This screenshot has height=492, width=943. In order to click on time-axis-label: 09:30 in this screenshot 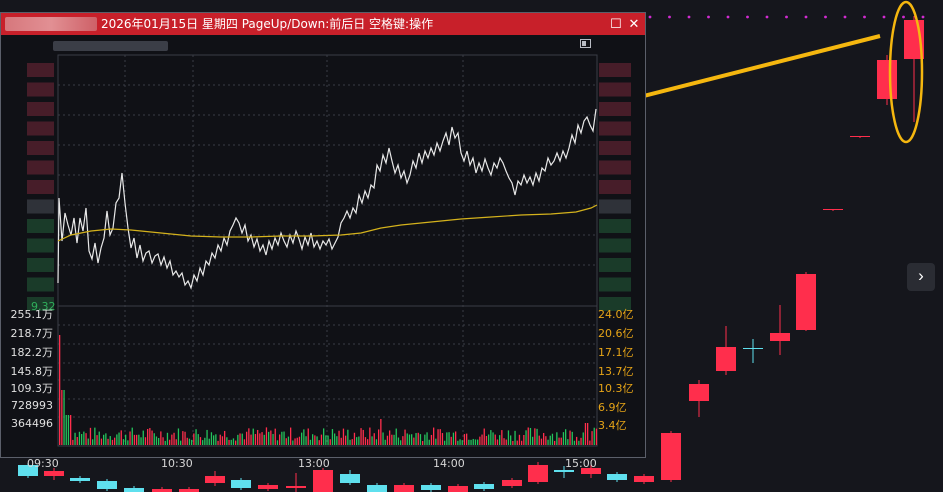, I will do `click(43, 463)`.